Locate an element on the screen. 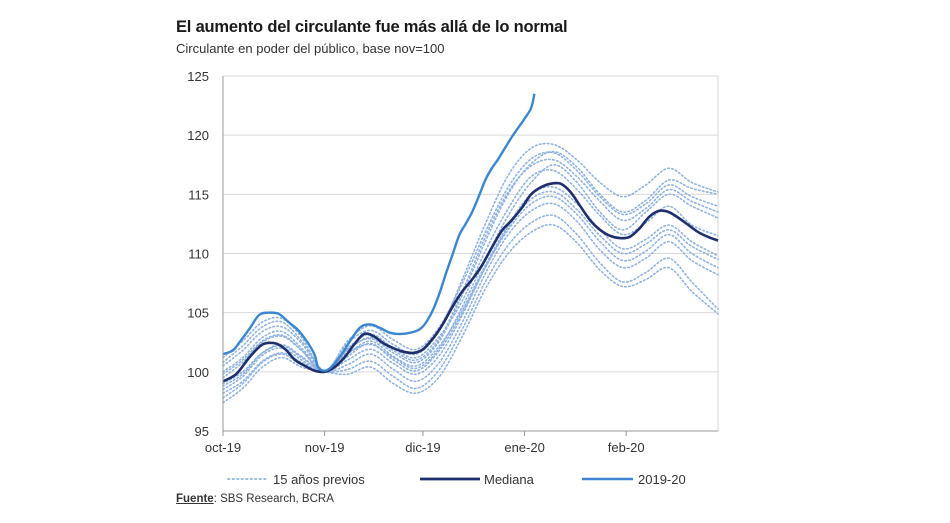 The image size is (950, 523). y-tick-label-100: 100 is located at coordinates (198, 372).